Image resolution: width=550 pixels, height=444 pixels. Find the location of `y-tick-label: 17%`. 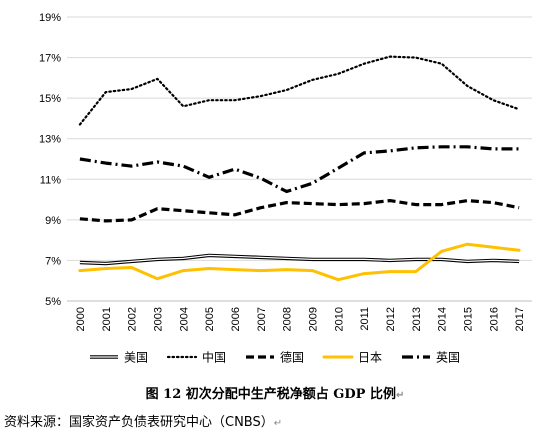

y-tick-label: 17% is located at coordinates (50, 59).